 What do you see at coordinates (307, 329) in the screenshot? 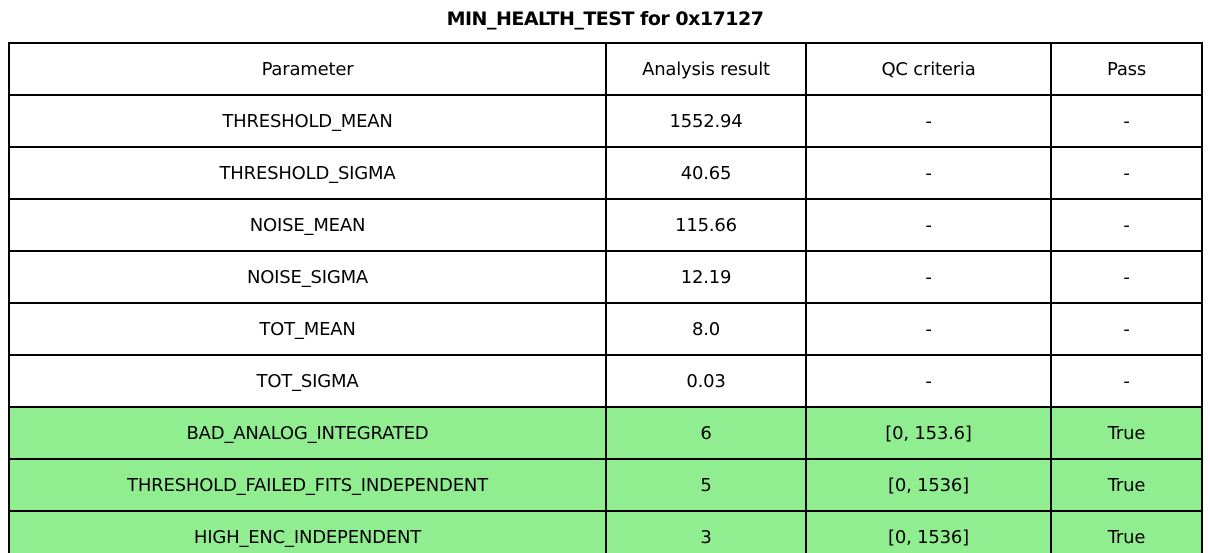
I see `parameter-cell: TOT_MEAN` at bounding box center [307, 329].